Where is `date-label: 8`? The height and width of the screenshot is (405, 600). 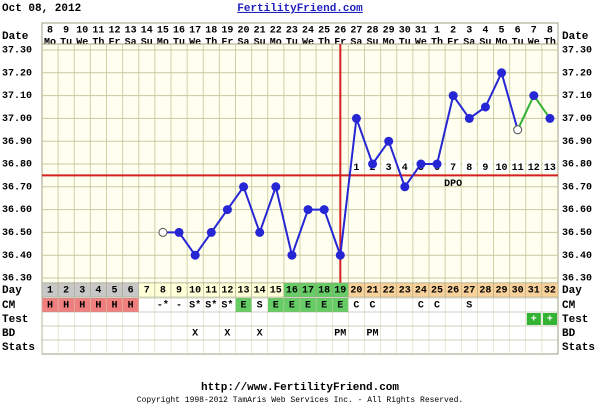
date-label: 8 is located at coordinates (50, 31).